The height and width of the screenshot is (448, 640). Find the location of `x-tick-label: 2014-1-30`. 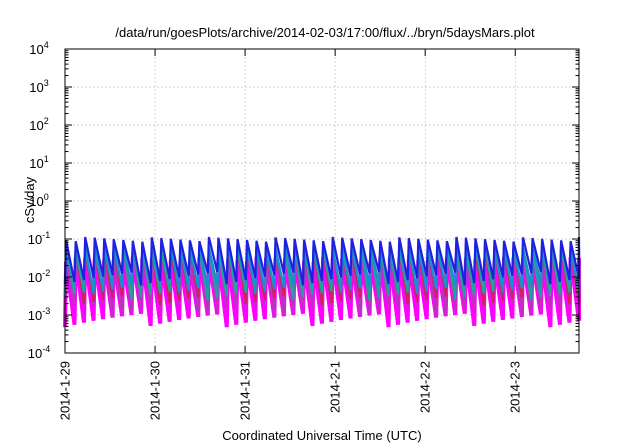

x-tick-label: 2014-1-30 is located at coordinates (155, 390).